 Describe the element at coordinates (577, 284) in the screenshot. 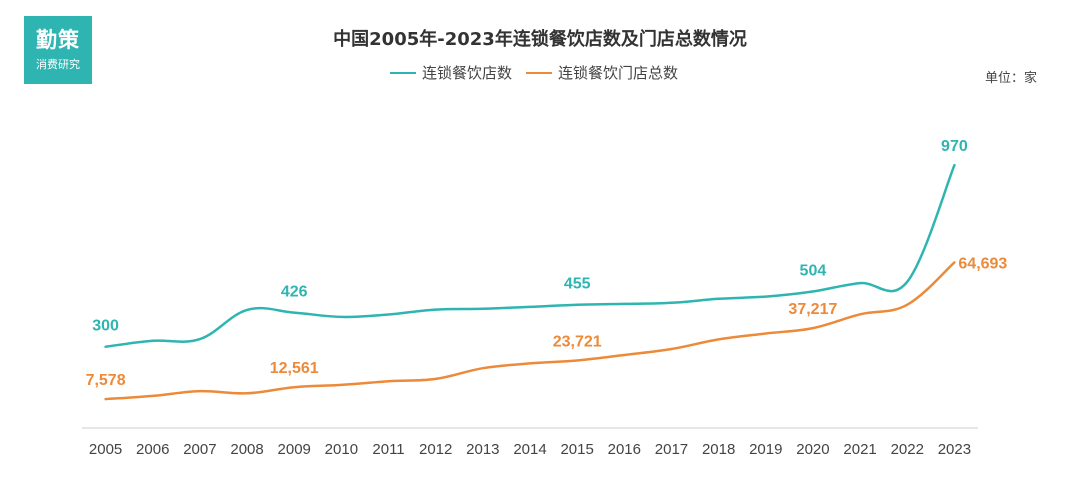

I see `data-label-stores: 455` at that location.